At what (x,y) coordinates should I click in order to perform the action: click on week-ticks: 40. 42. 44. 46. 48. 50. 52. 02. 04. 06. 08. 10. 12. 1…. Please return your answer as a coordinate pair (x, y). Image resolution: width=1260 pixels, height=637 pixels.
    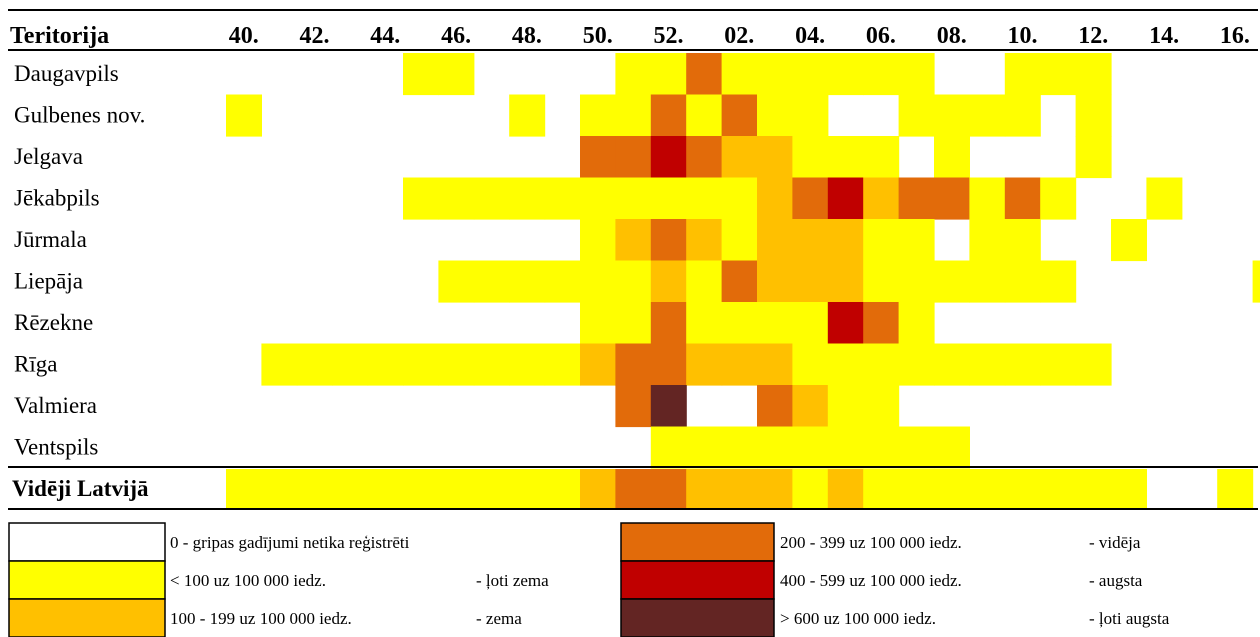
    Looking at the image, I should click on (739, 36).